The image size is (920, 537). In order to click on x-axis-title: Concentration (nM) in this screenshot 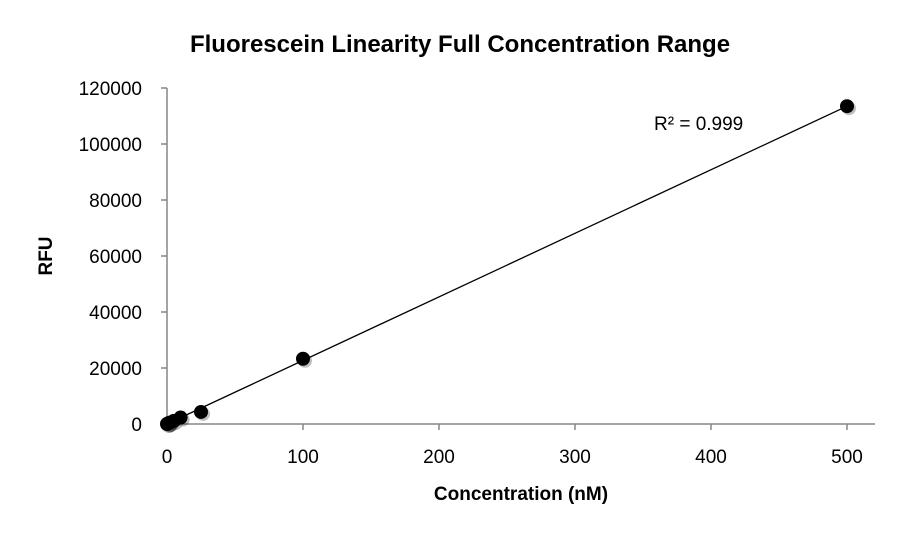, I will do `click(521, 494)`.